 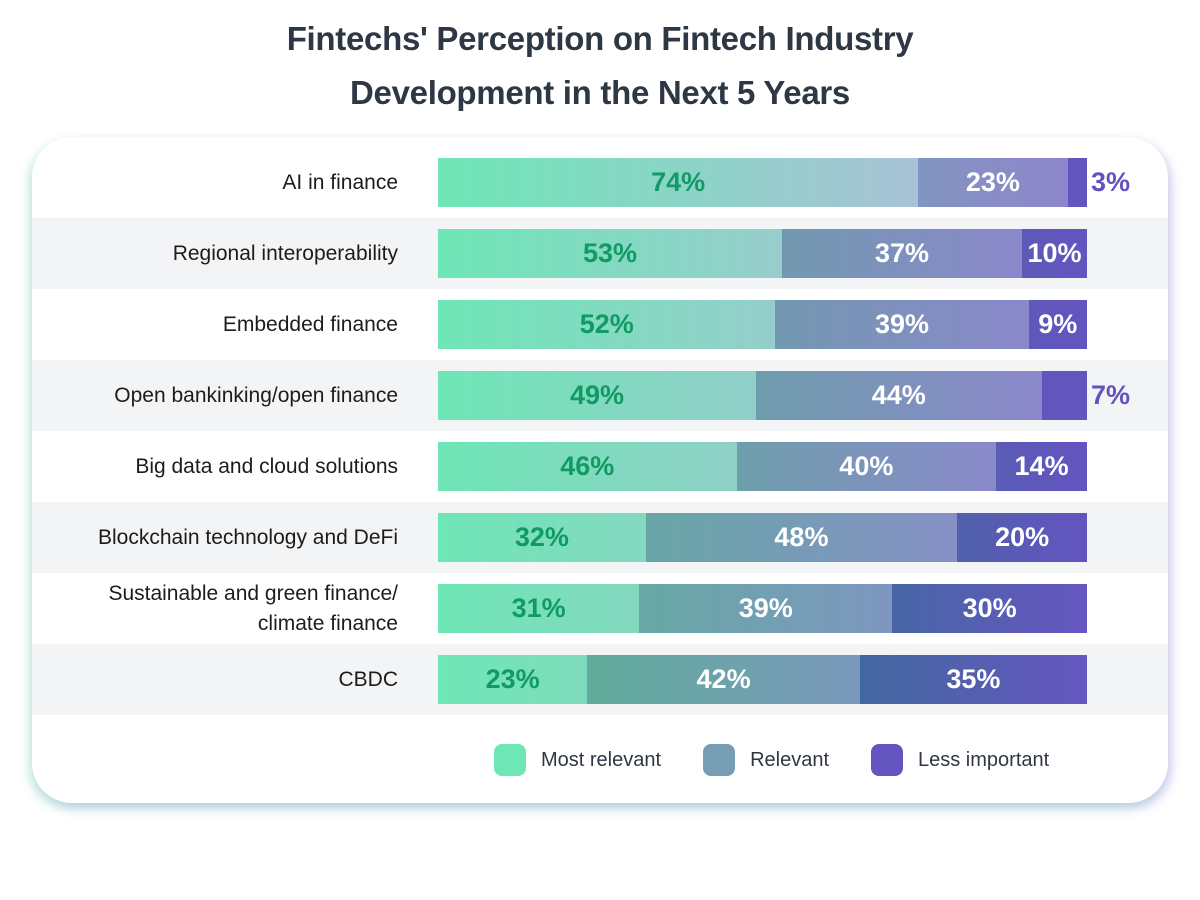 I want to click on value-label: 31%, so click(x=538, y=608).